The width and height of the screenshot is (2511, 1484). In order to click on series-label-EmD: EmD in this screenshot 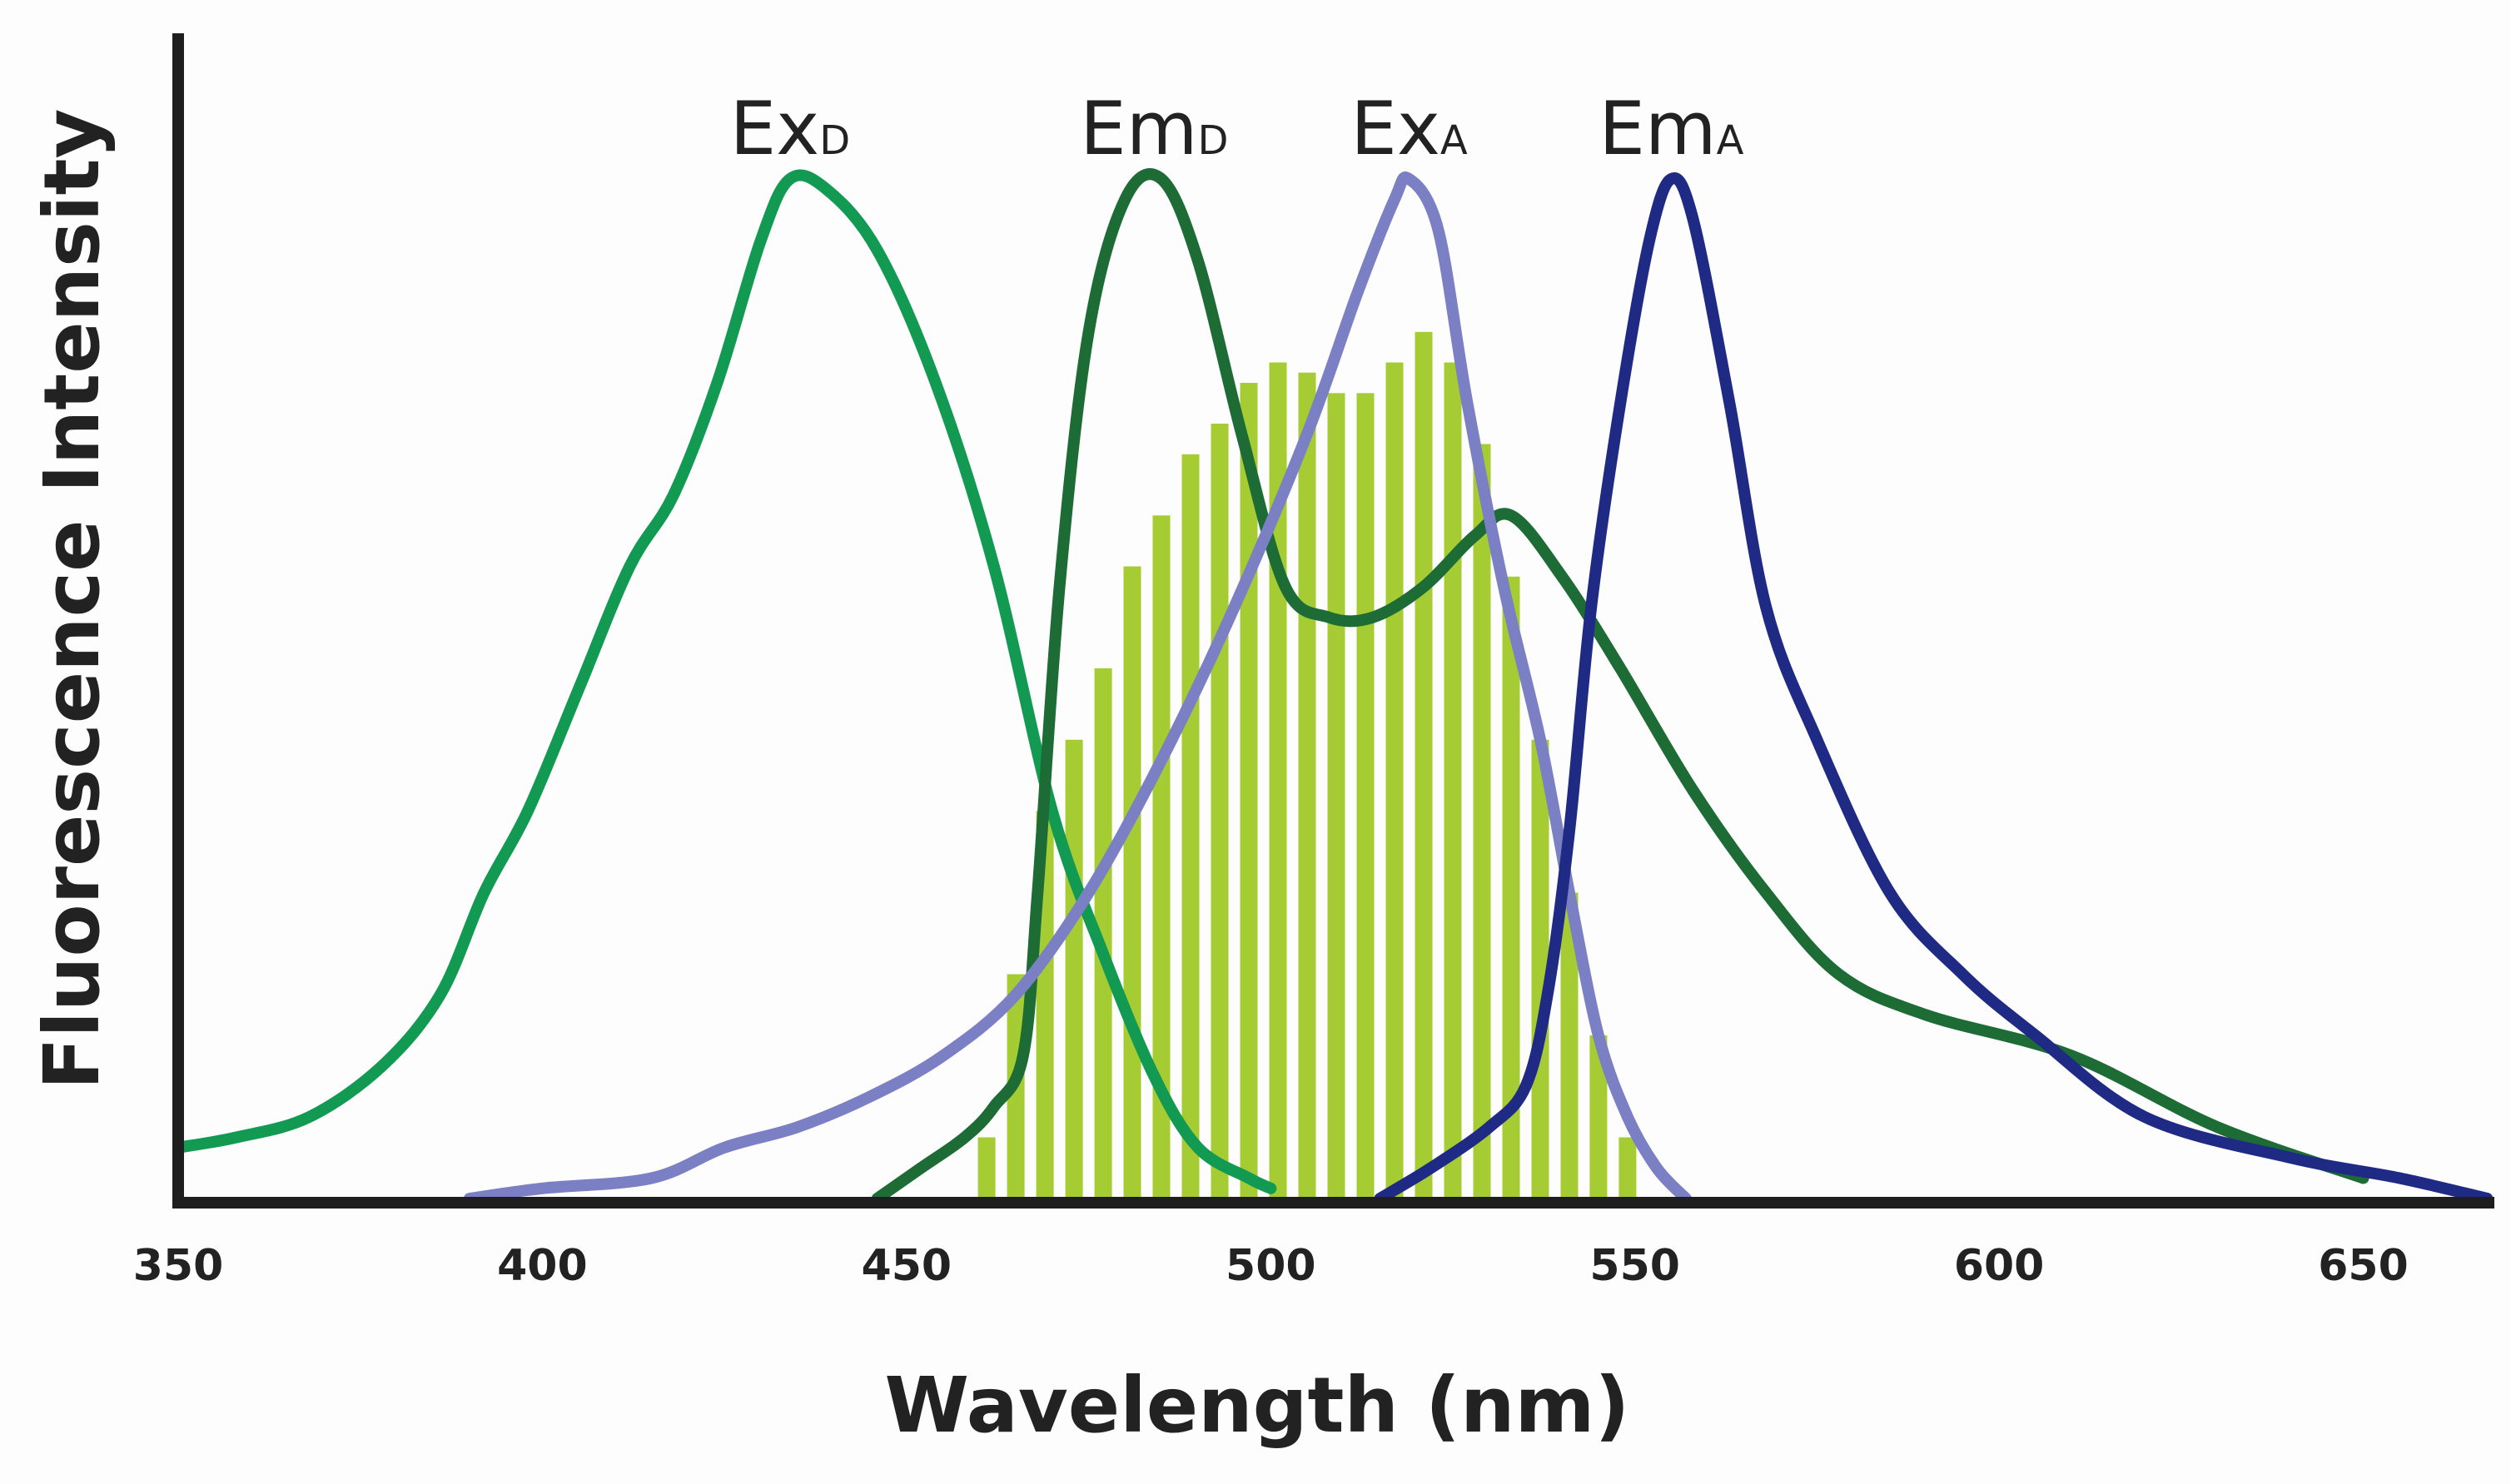, I will do `click(1154, 128)`.